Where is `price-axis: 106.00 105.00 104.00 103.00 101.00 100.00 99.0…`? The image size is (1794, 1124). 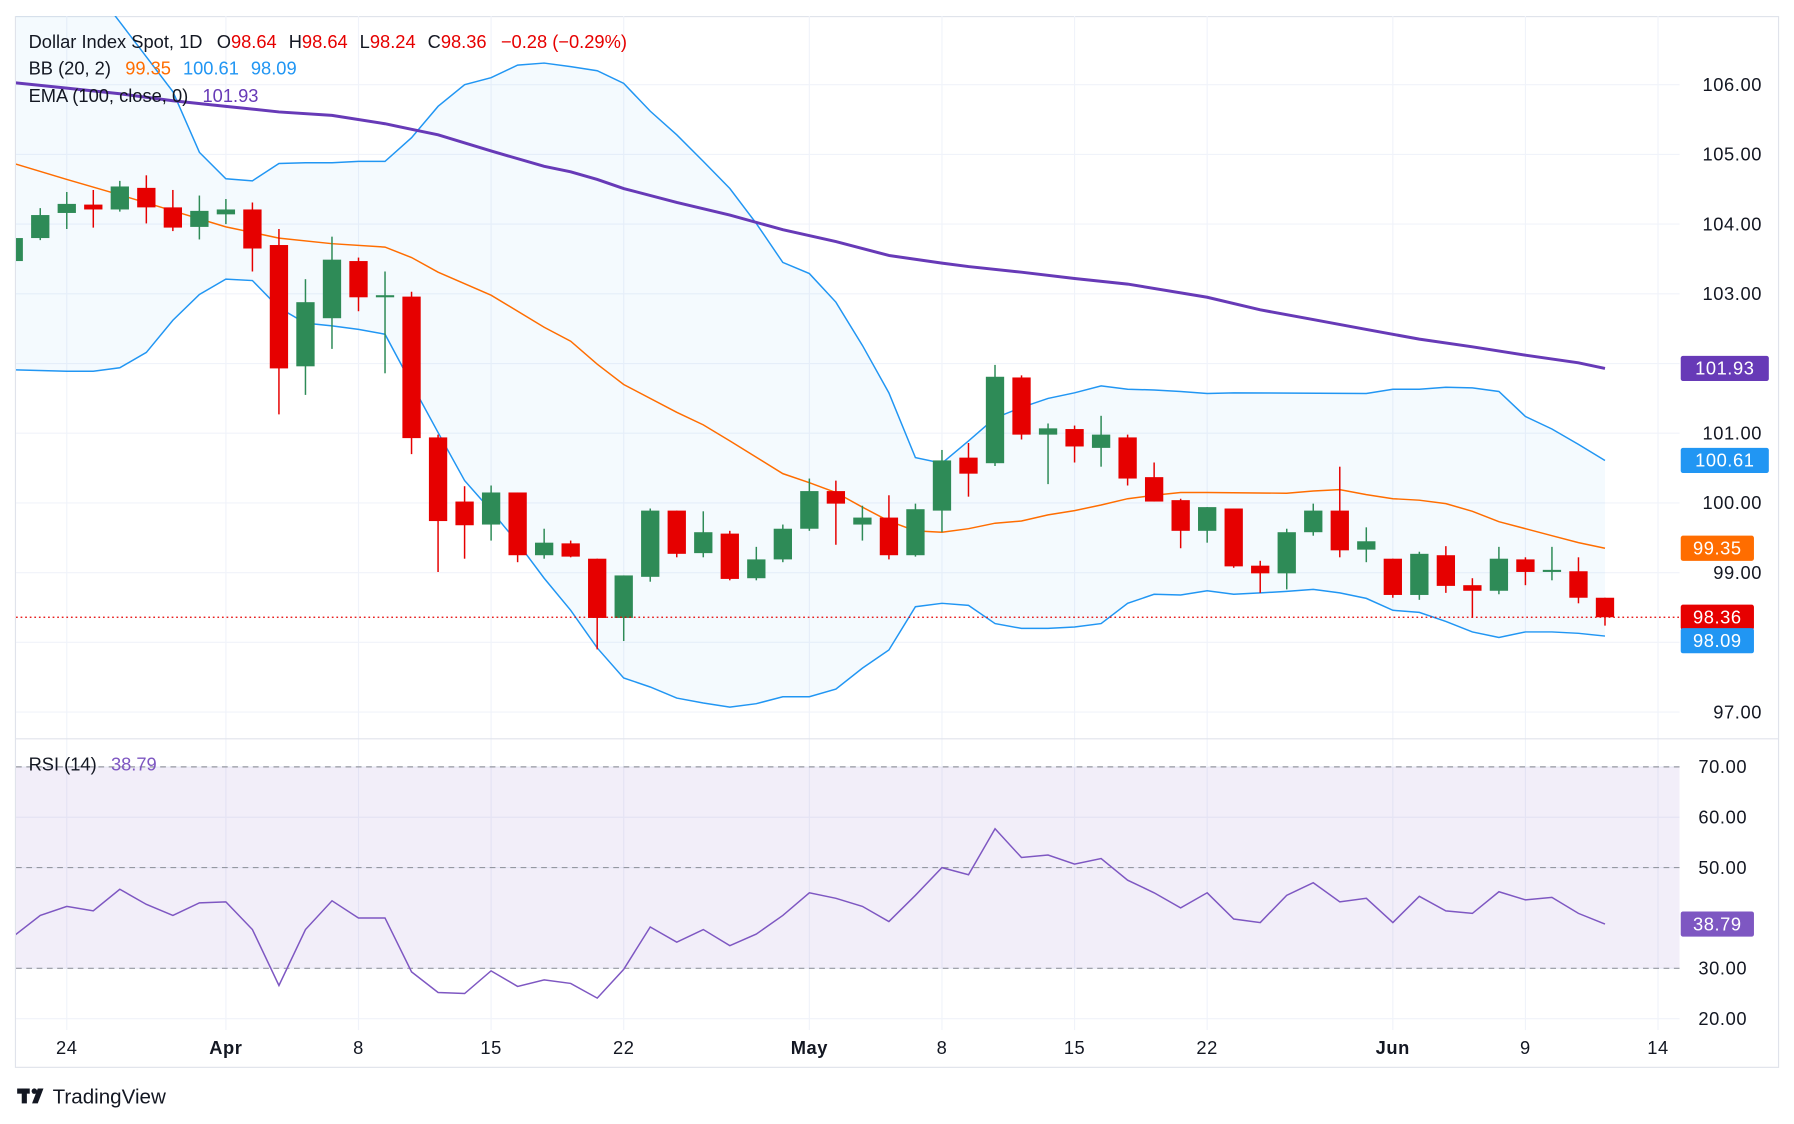
price-axis: 106.00 105.00 104.00 103.00 101.00 100.00 99.0… is located at coordinates (1732, 398).